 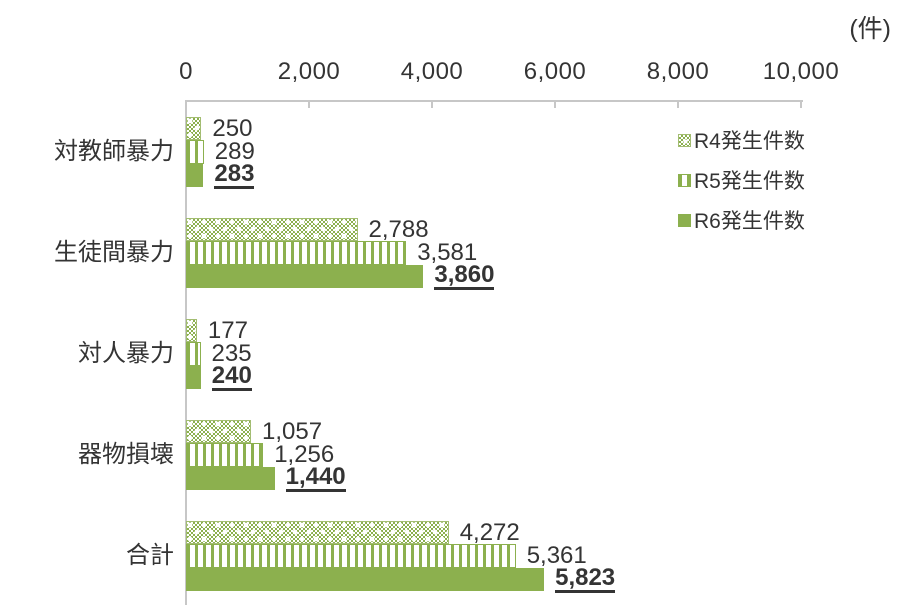 I want to click on category-label: 合計, so click(x=150, y=555).